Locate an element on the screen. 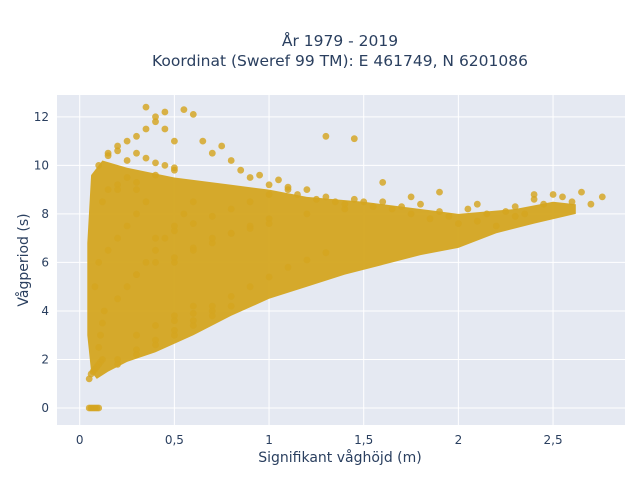 Image resolution: width=640 pixels, height=480 pixels. y-axis-title: Vågperiod (s) is located at coordinates (23, 259).